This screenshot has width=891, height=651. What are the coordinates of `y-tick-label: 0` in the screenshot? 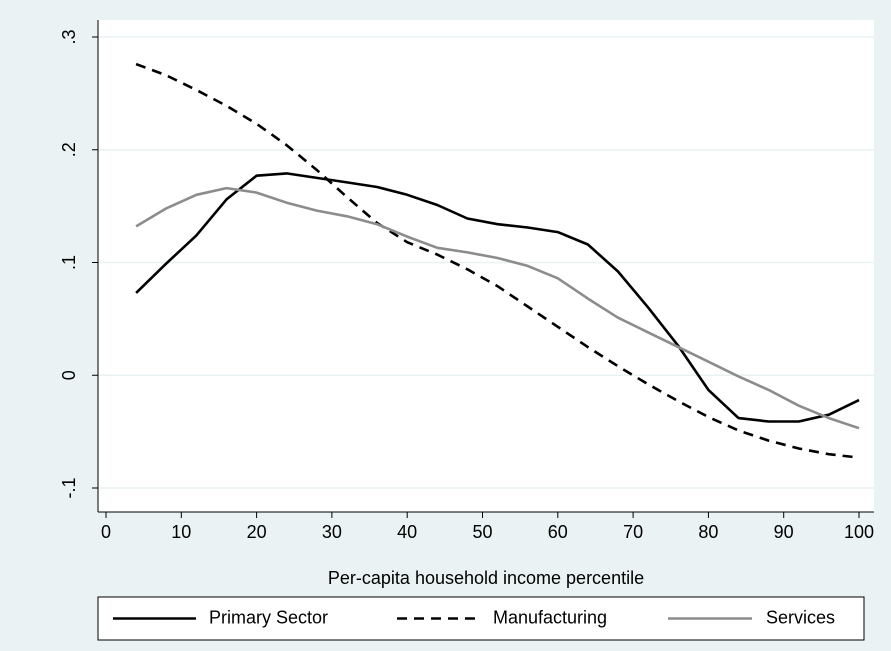 It's located at (69, 375).